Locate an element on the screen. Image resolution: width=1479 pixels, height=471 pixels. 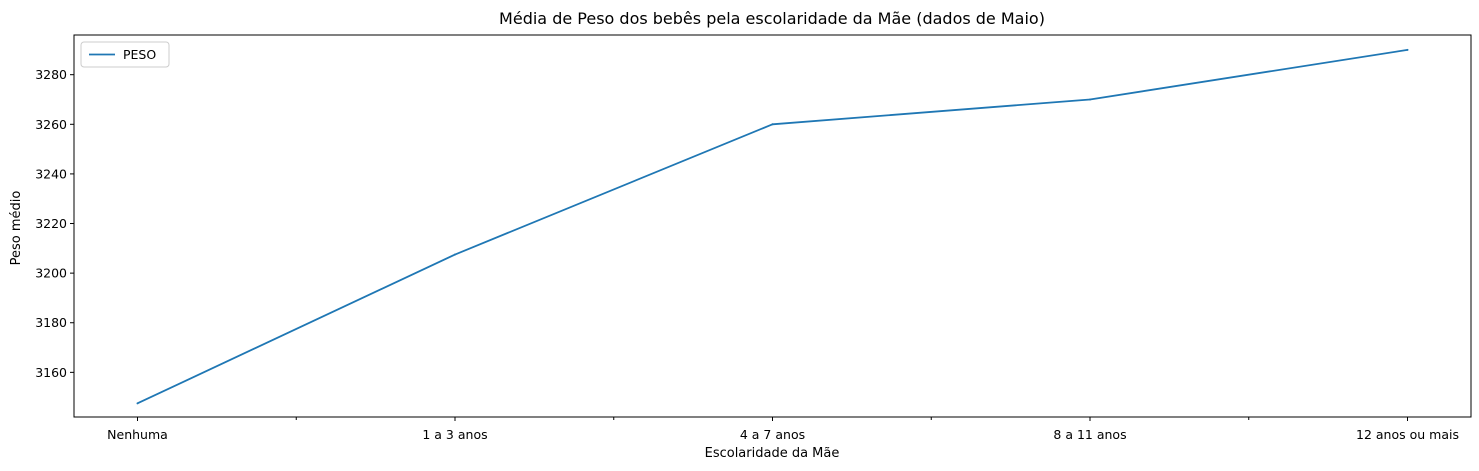
y-tick-label: 3280 is located at coordinates (51, 74).